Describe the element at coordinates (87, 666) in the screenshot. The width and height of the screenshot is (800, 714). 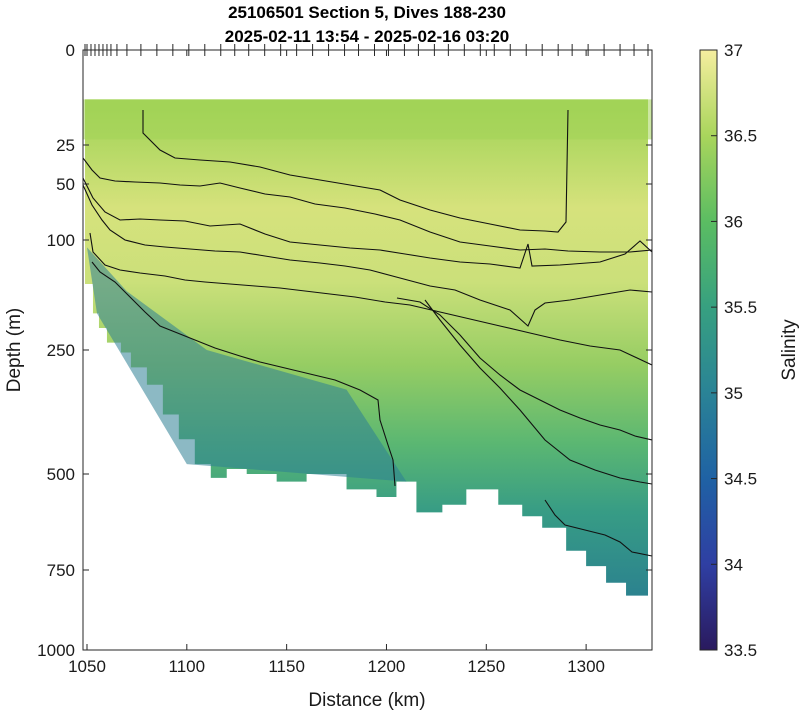
I see `x-tick-label: 1050` at that location.